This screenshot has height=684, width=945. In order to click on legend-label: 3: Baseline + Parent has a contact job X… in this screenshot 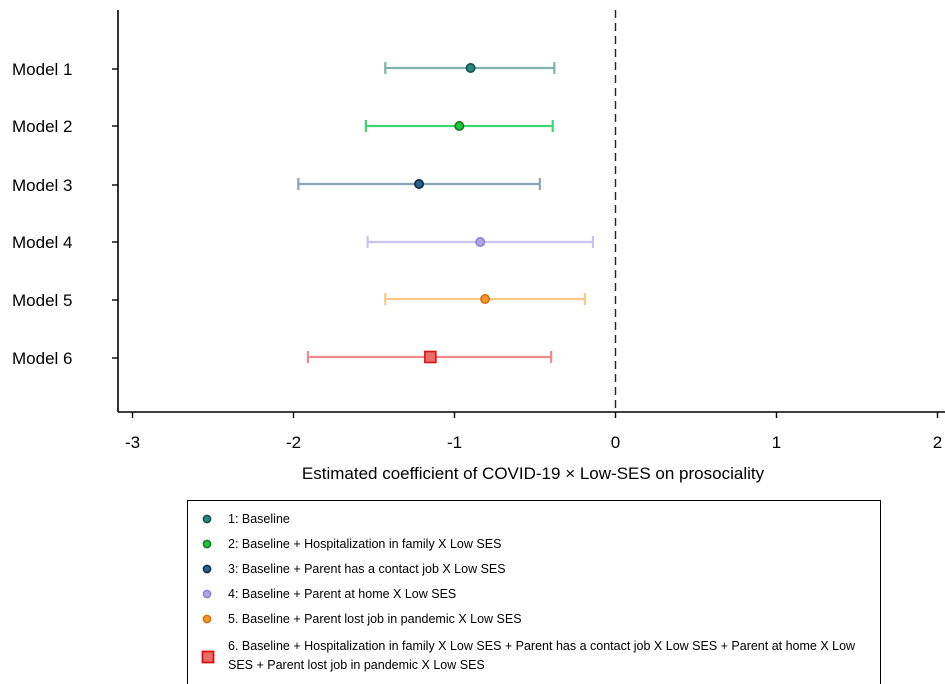, I will do `click(367, 569)`.